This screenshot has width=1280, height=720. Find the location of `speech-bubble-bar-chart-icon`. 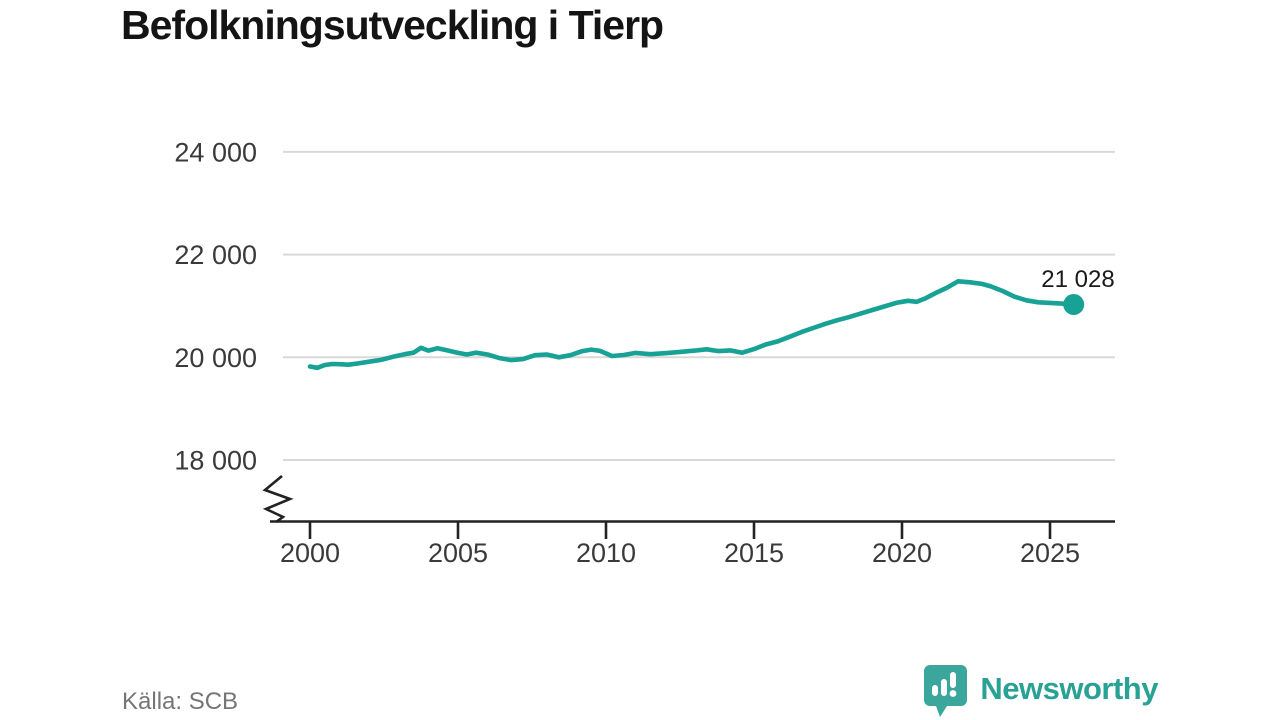

speech-bubble-bar-chart-icon is located at coordinates (946, 691).